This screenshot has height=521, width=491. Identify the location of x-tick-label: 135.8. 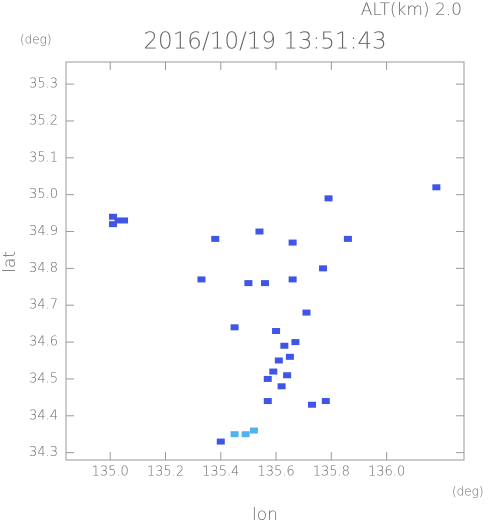
(331, 472).